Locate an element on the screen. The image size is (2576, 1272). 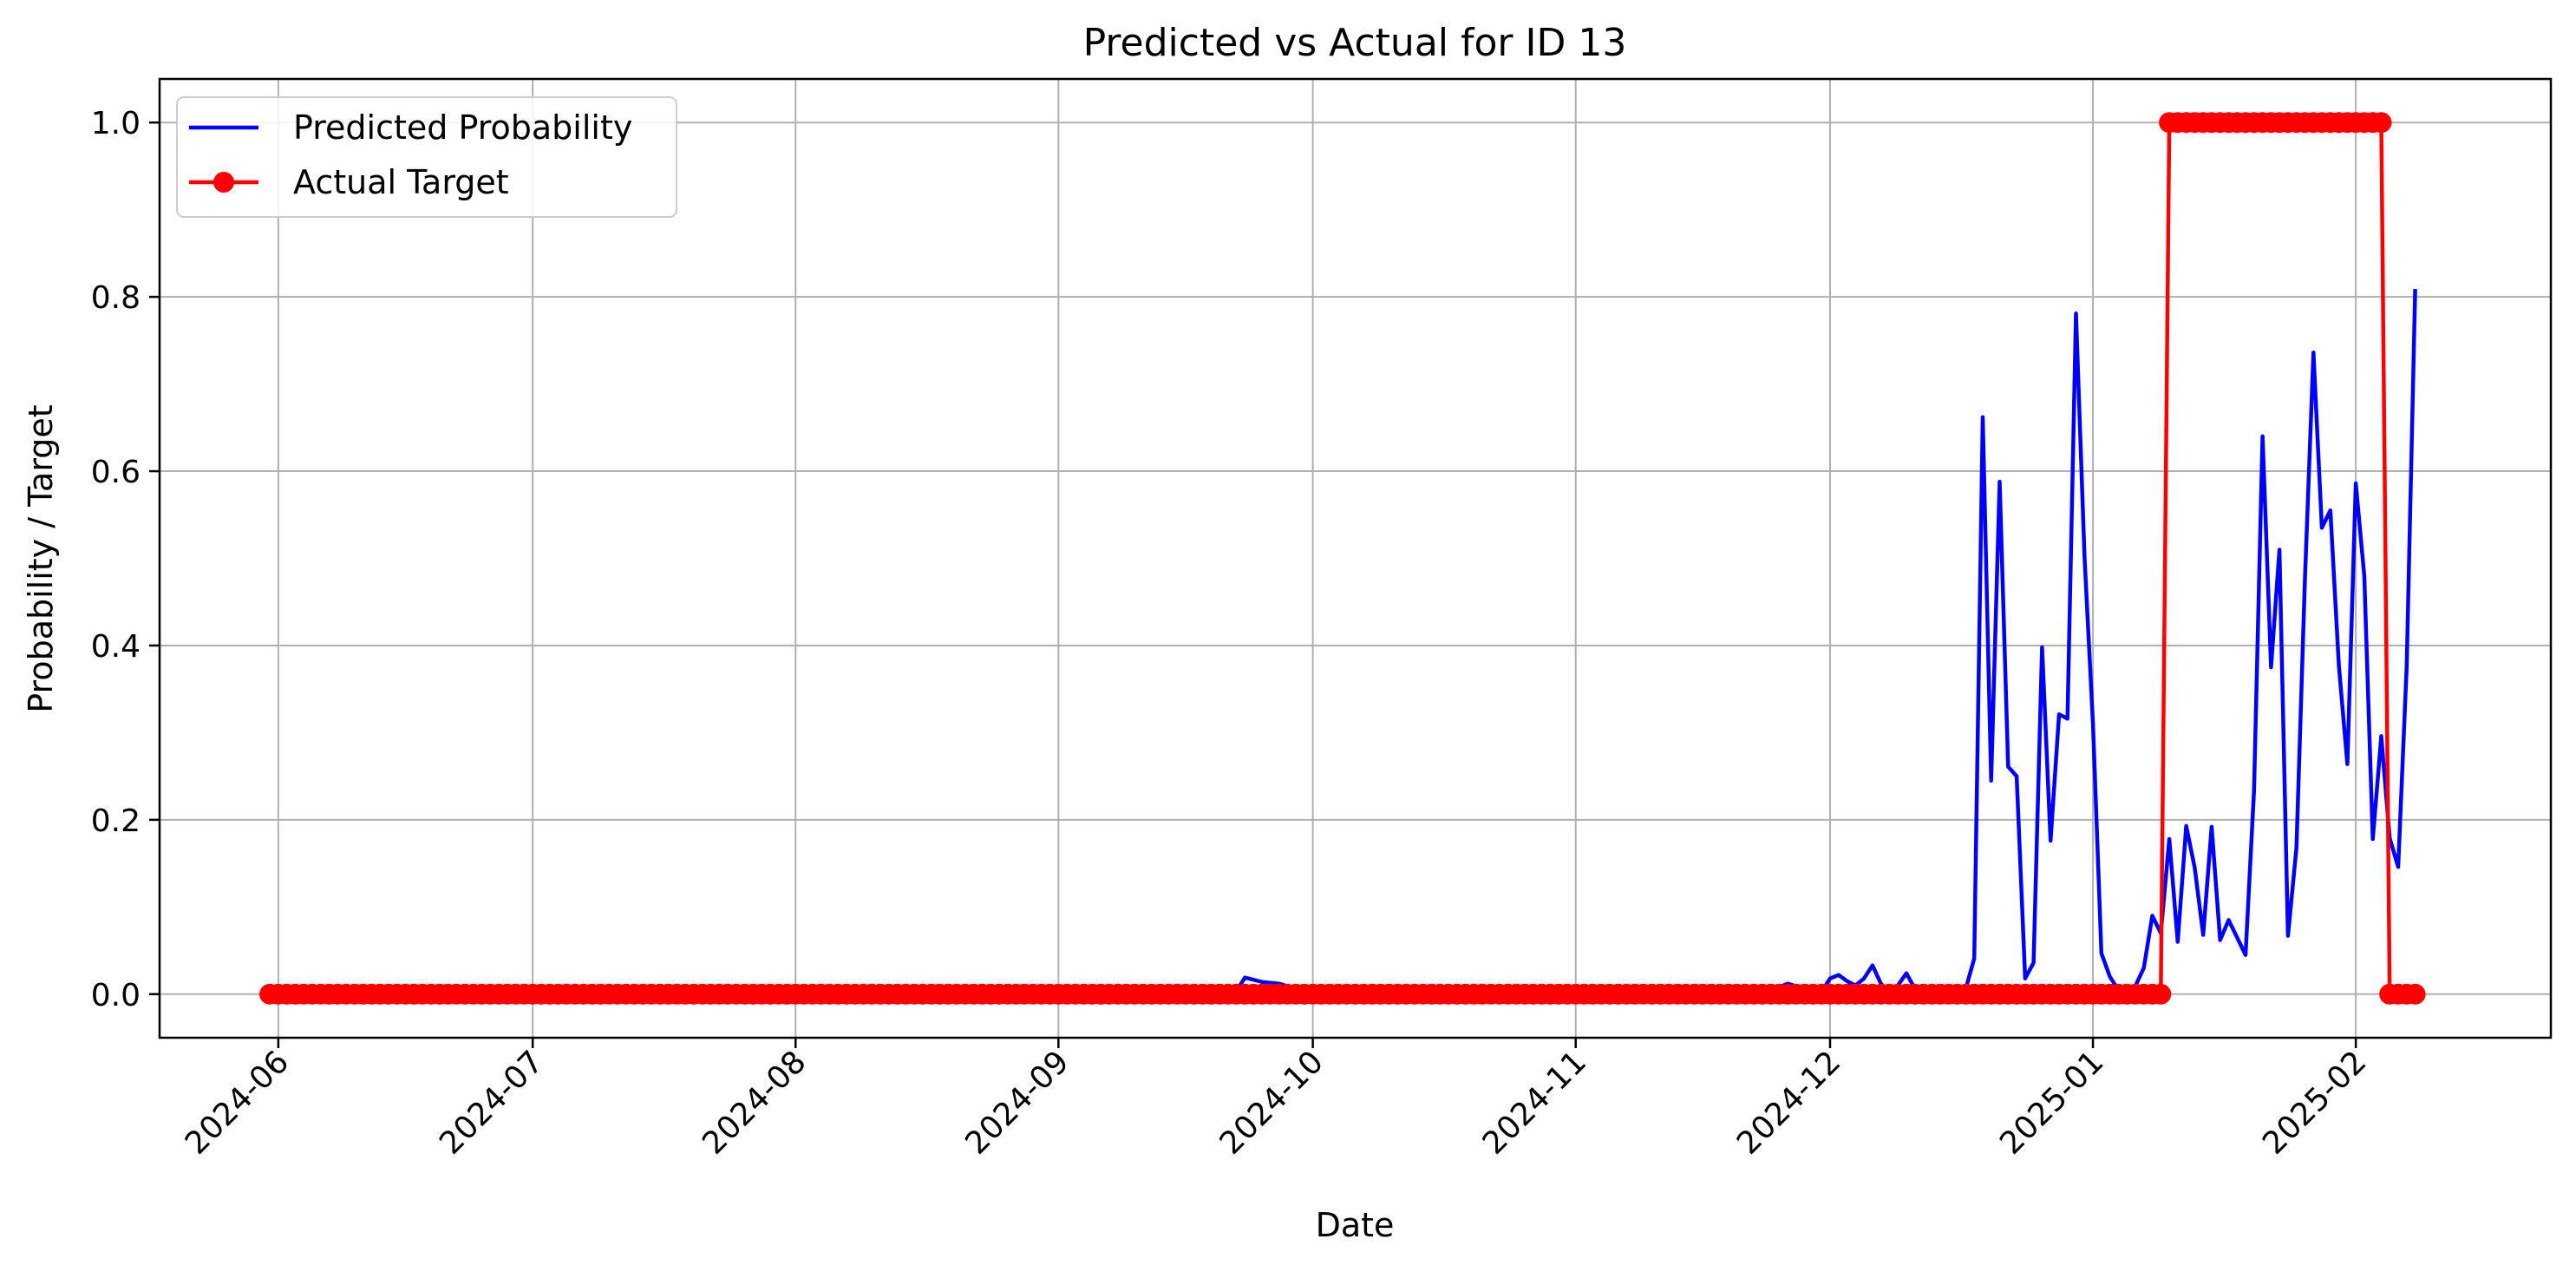
legend-label-actual: Actual Target is located at coordinates (401, 182).